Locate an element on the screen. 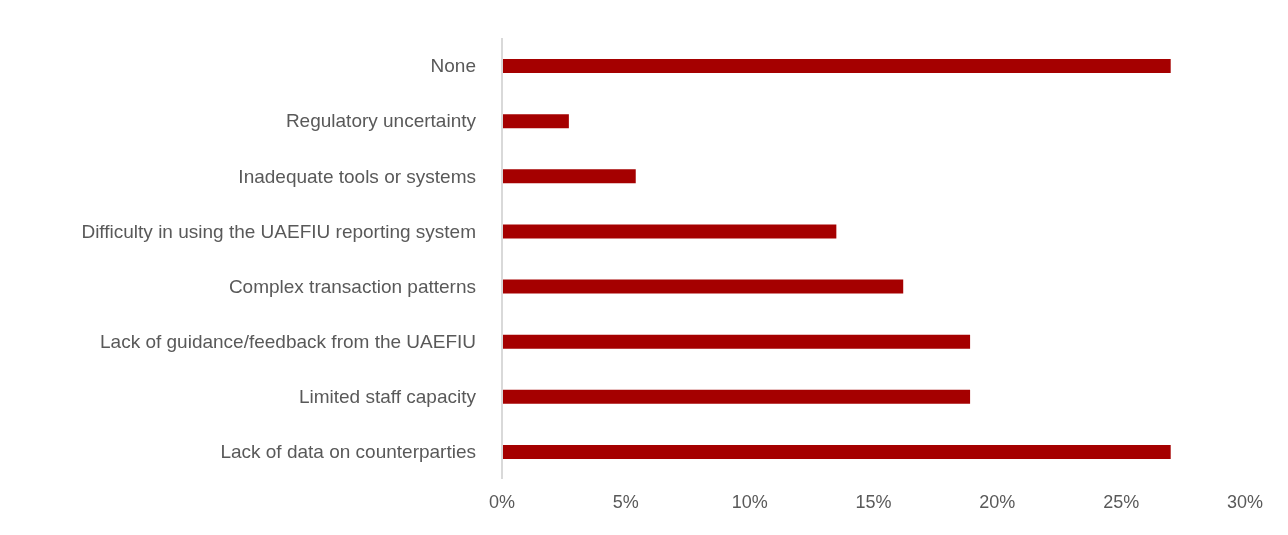  y-tick-label: Limited staff capacity is located at coordinates (387, 397).